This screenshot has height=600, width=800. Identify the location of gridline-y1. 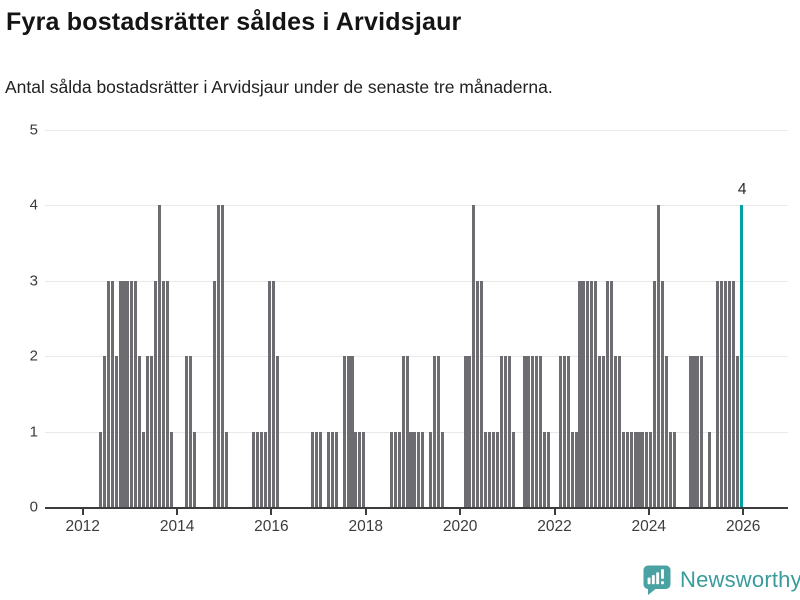
(416, 432).